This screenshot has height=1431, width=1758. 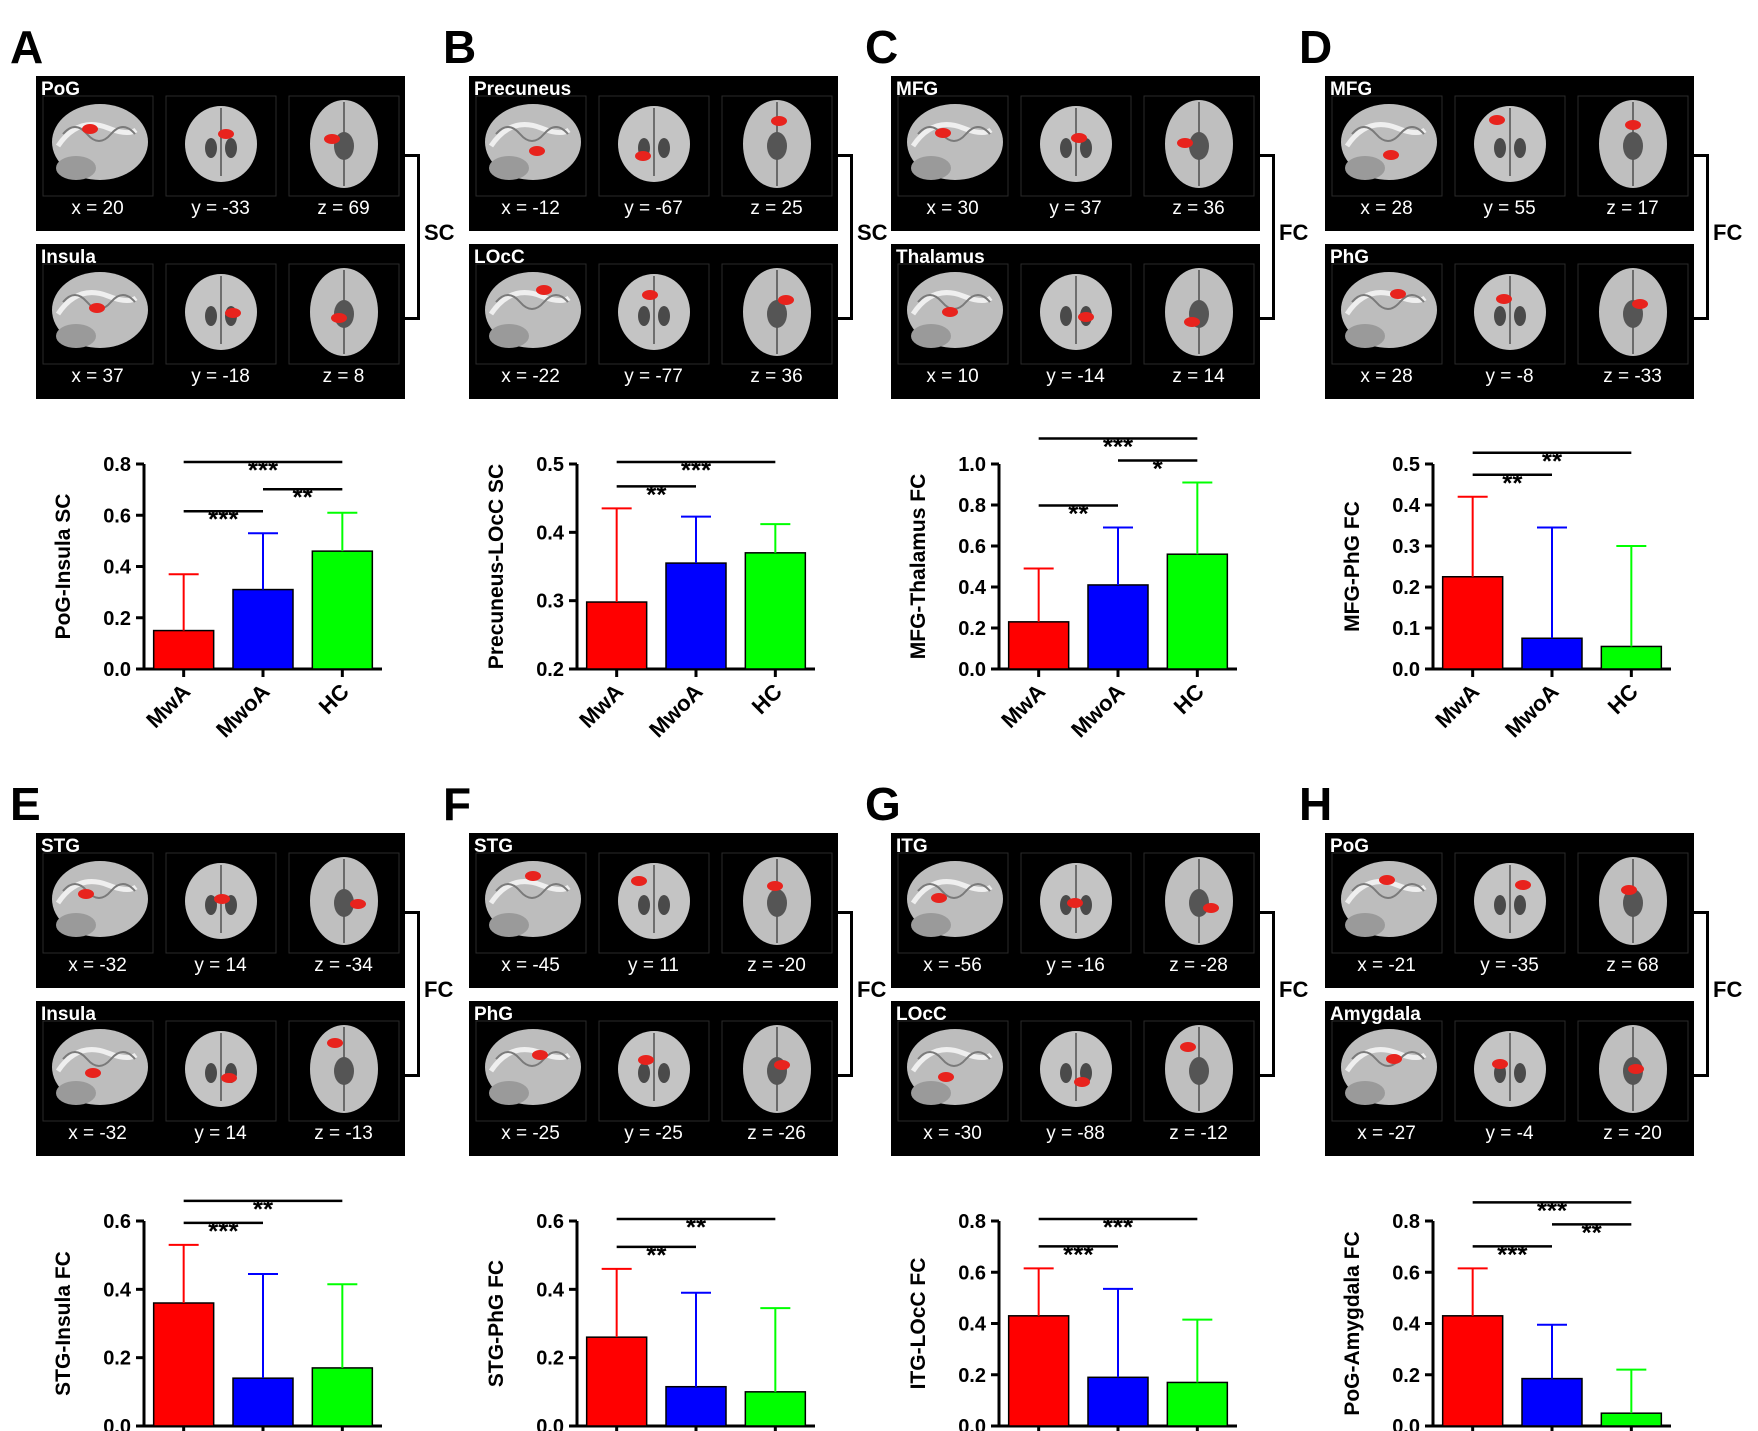 What do you see at coordinates (972, 1222) in the screenshot?
I see `y-tick-label: 0.8` at bounding box center [972, 1222].